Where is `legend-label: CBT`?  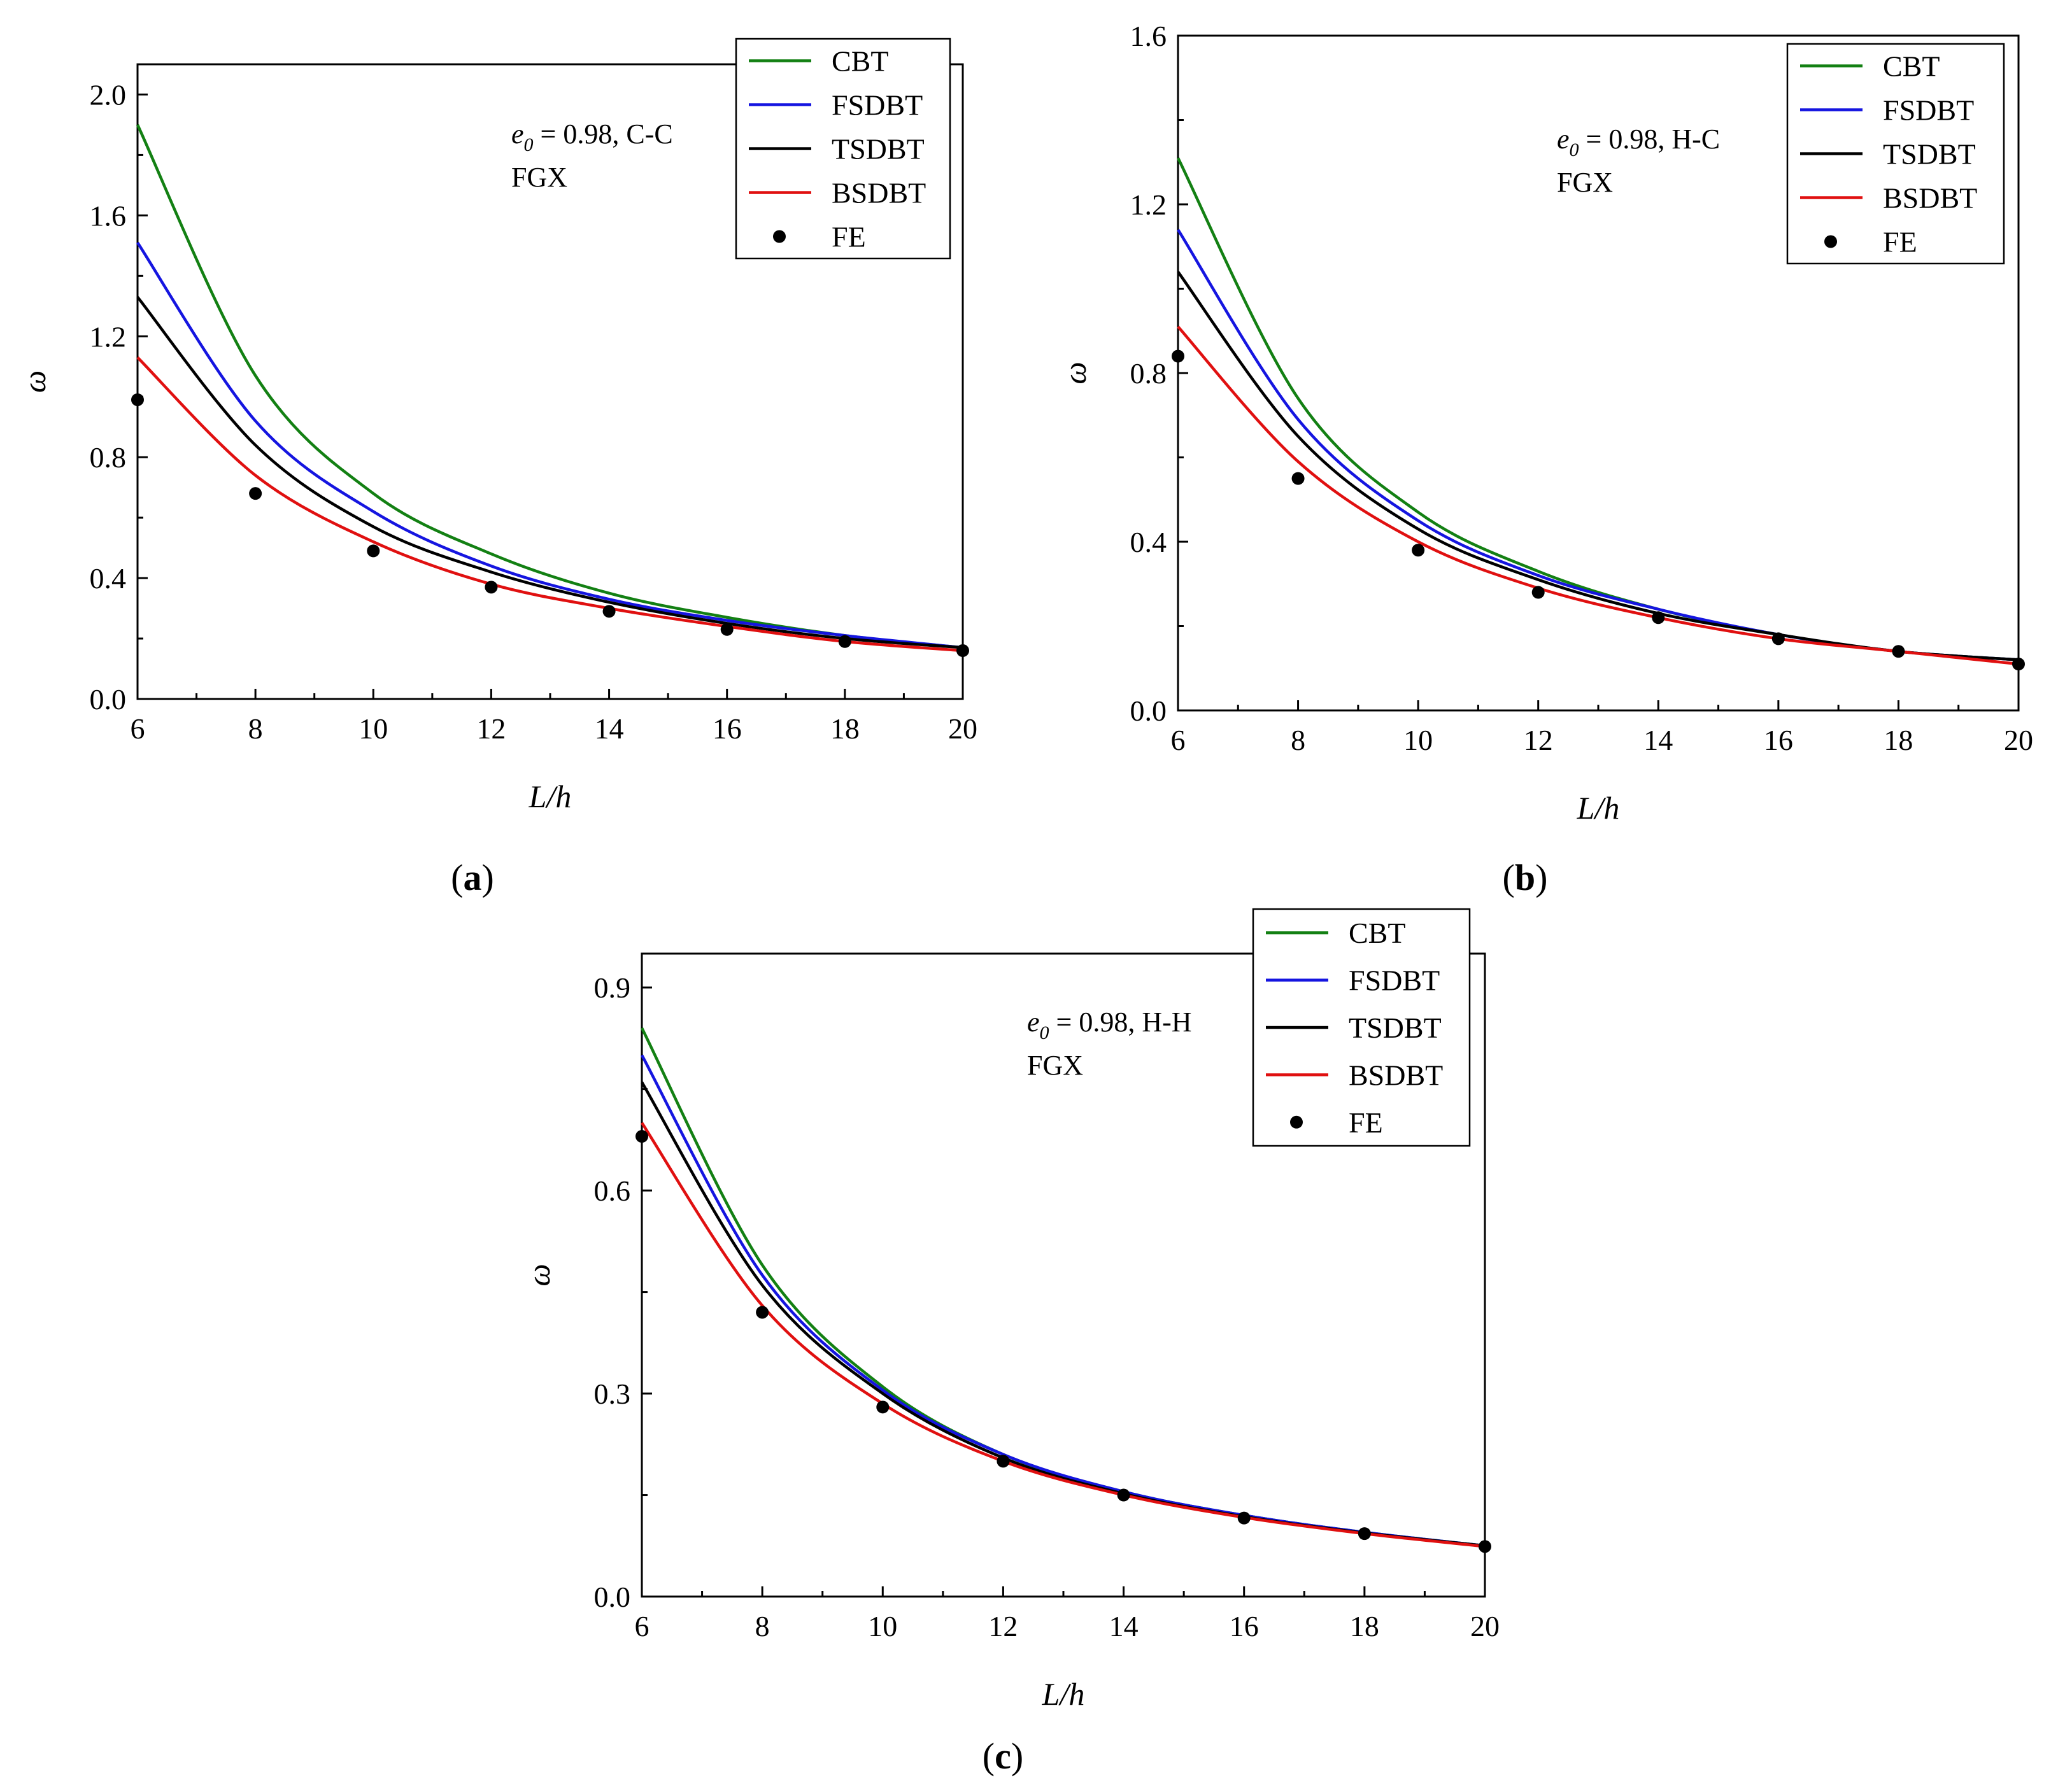 legend-label: CBT is located at coordinates (860, 62).